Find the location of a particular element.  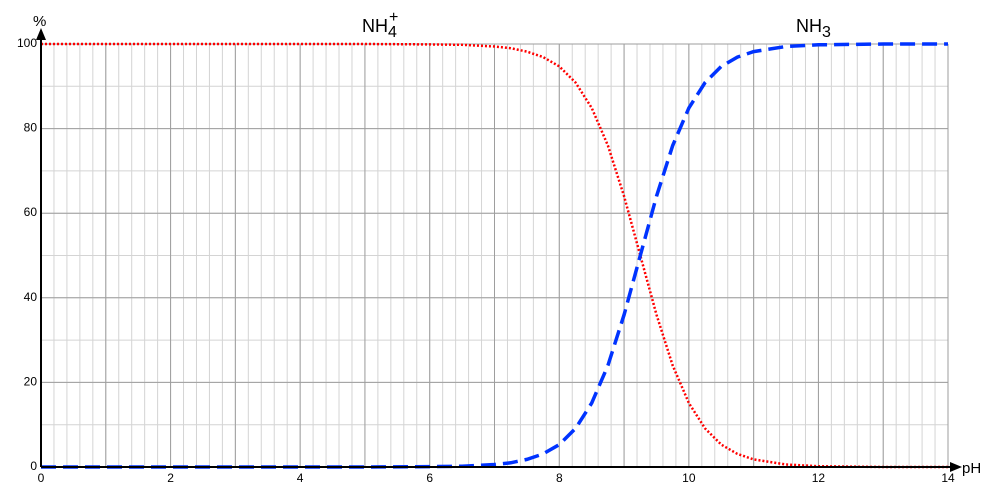

x-axis-label: pH is located at coordinates (971, 468).